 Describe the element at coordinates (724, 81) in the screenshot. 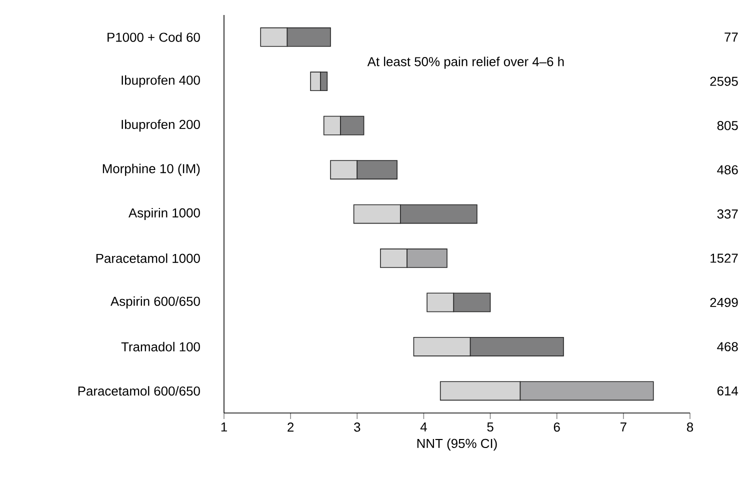

I see `text: 2595` at that location.